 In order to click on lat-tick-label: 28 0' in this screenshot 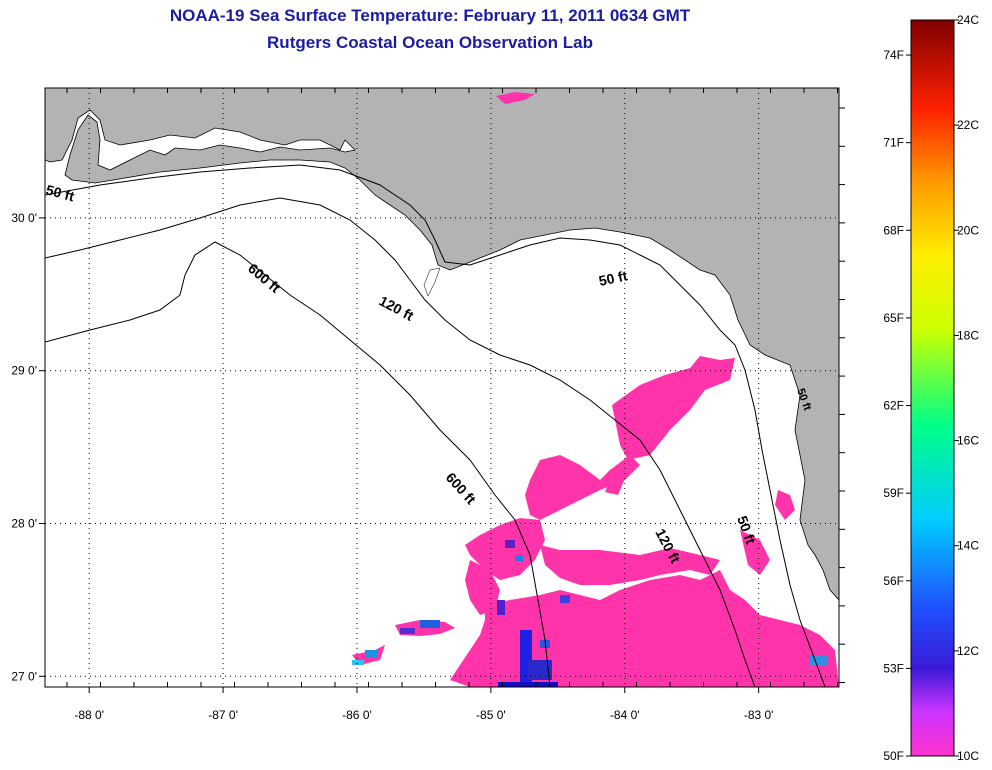, I will do `click(24, 523)`.